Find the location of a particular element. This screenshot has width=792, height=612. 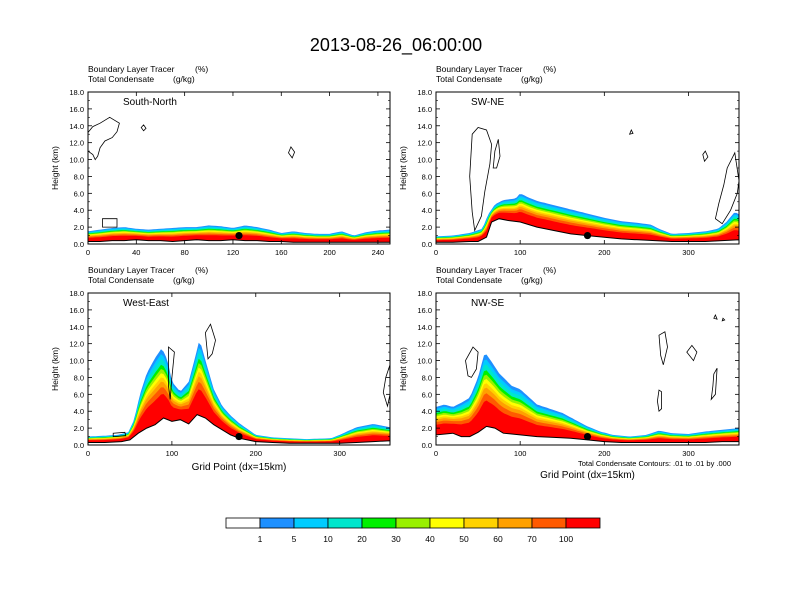

colorbar-label: 10 is located at coordinates (328, 539).